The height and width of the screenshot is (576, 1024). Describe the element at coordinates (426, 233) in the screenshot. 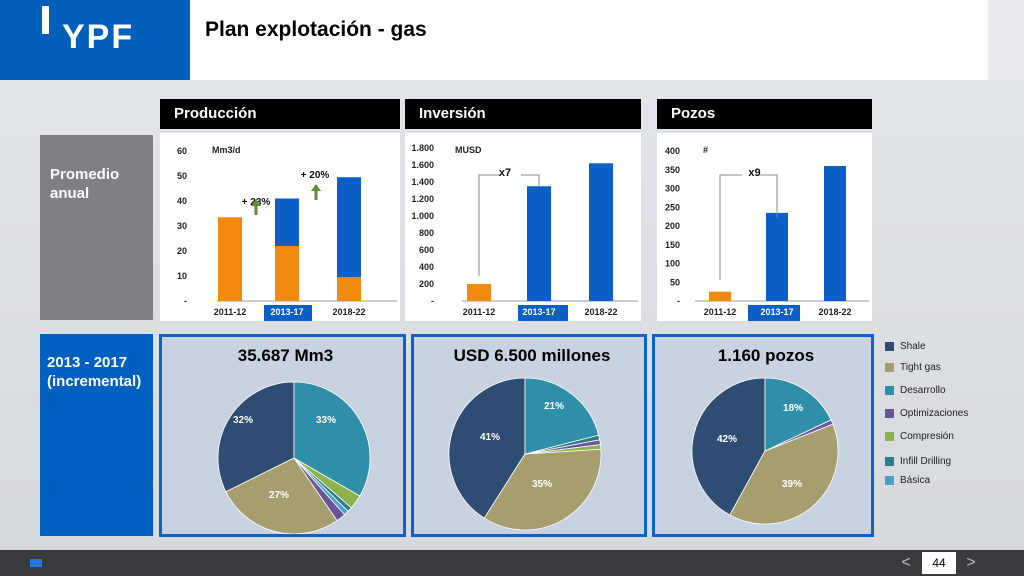

I see `y-tick-label: 800` at that location.